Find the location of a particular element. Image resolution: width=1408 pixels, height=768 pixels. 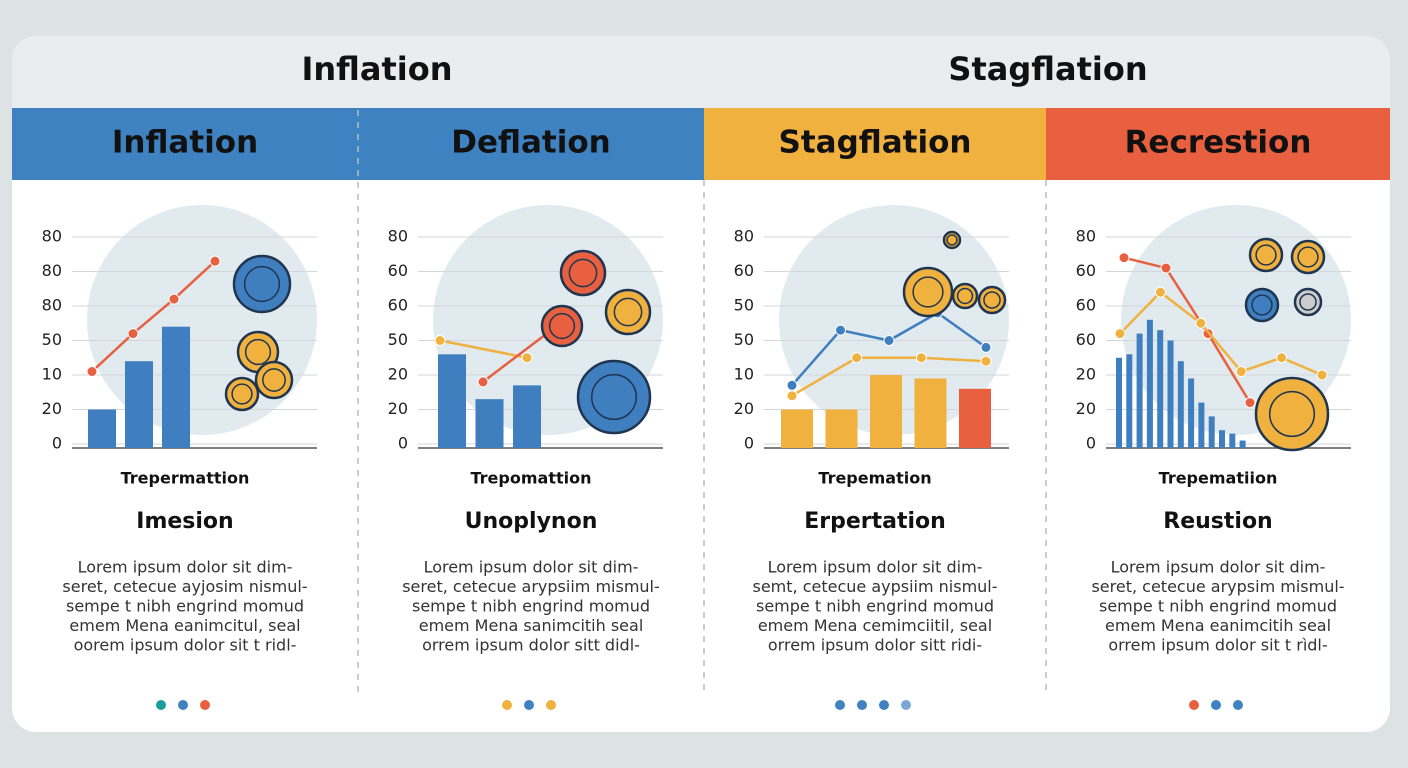

panel-title: Erpertation is located at coordinates (875, 521).